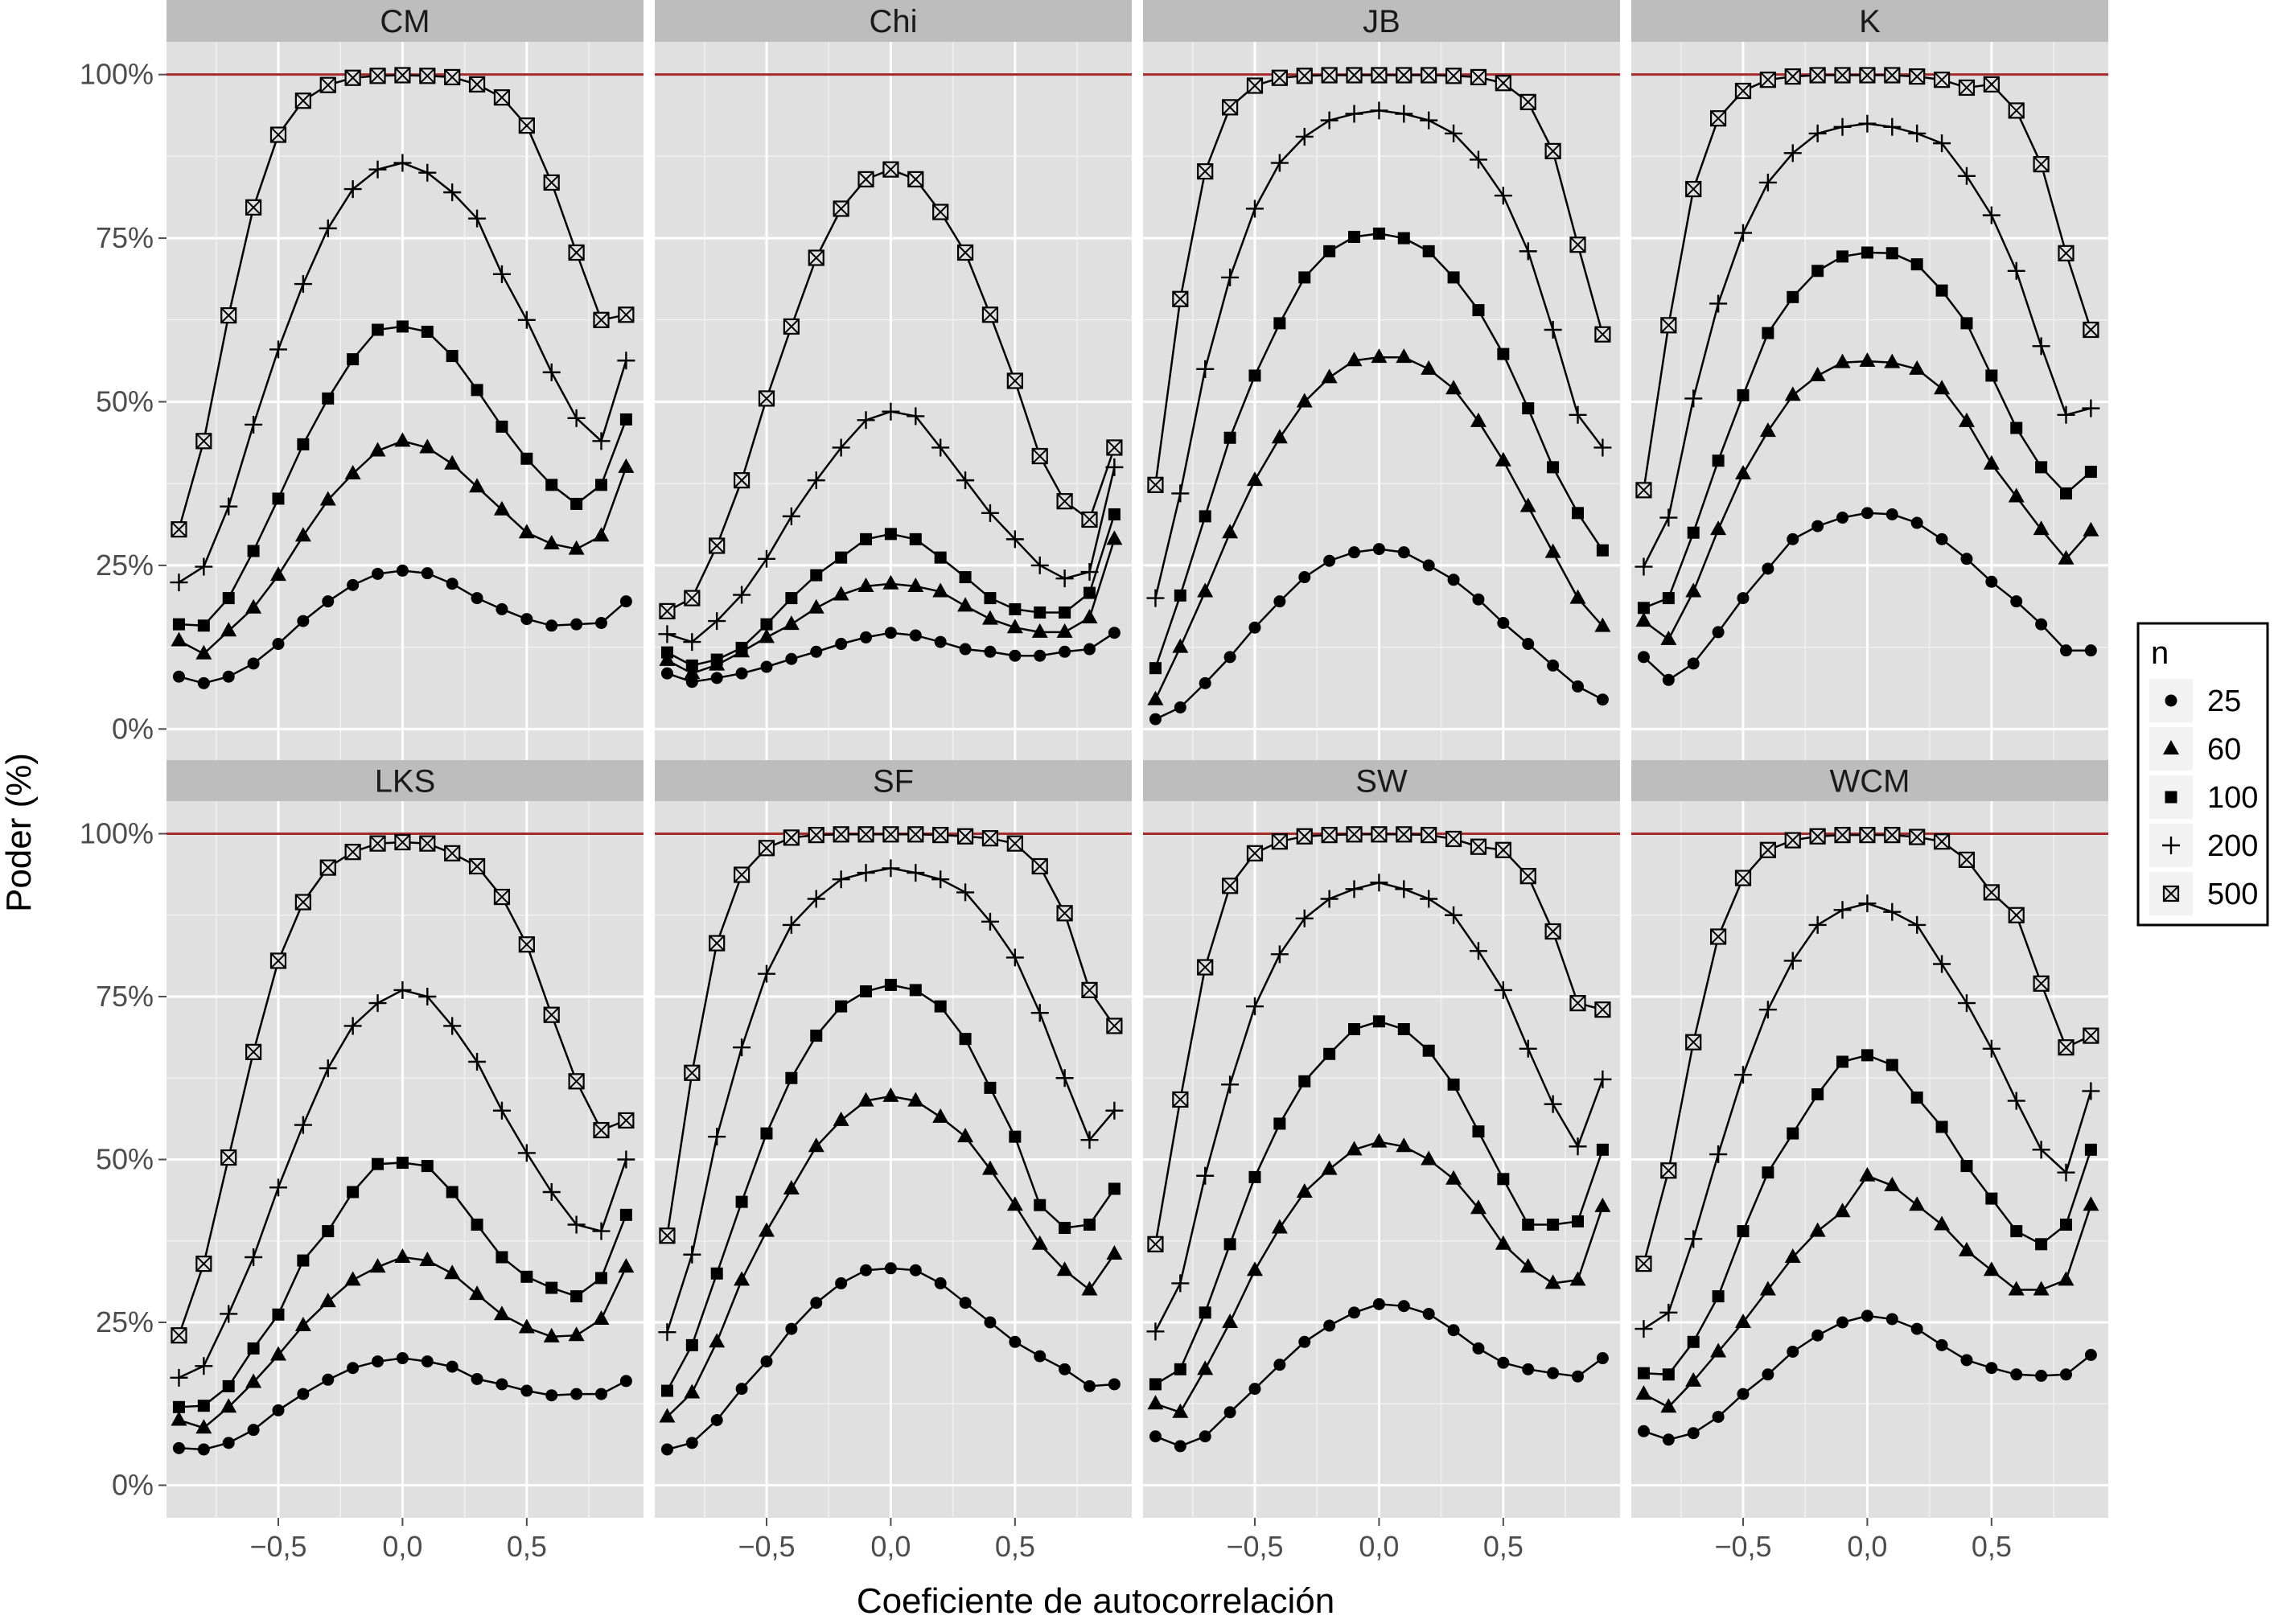  I want to click on y-tick-label: 100%, so click(117, 74).